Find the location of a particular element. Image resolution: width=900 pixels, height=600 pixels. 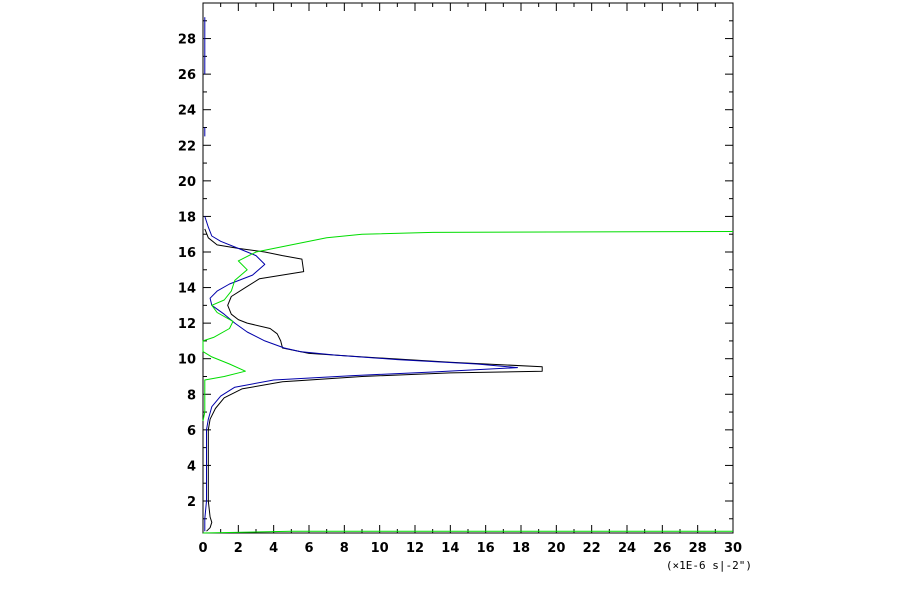

y-tick-label: 28 is located at coordinates (187, 40).